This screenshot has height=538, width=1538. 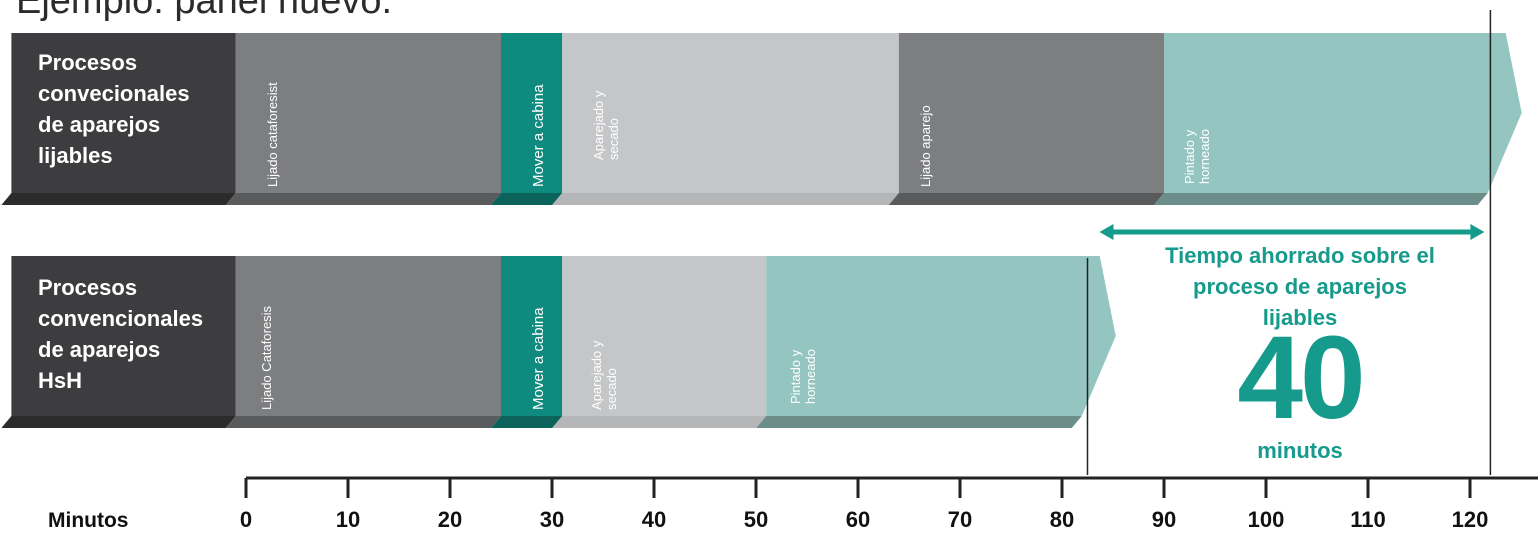 I want to click on axis-tick-label: 70, so click(x=960, y=519).